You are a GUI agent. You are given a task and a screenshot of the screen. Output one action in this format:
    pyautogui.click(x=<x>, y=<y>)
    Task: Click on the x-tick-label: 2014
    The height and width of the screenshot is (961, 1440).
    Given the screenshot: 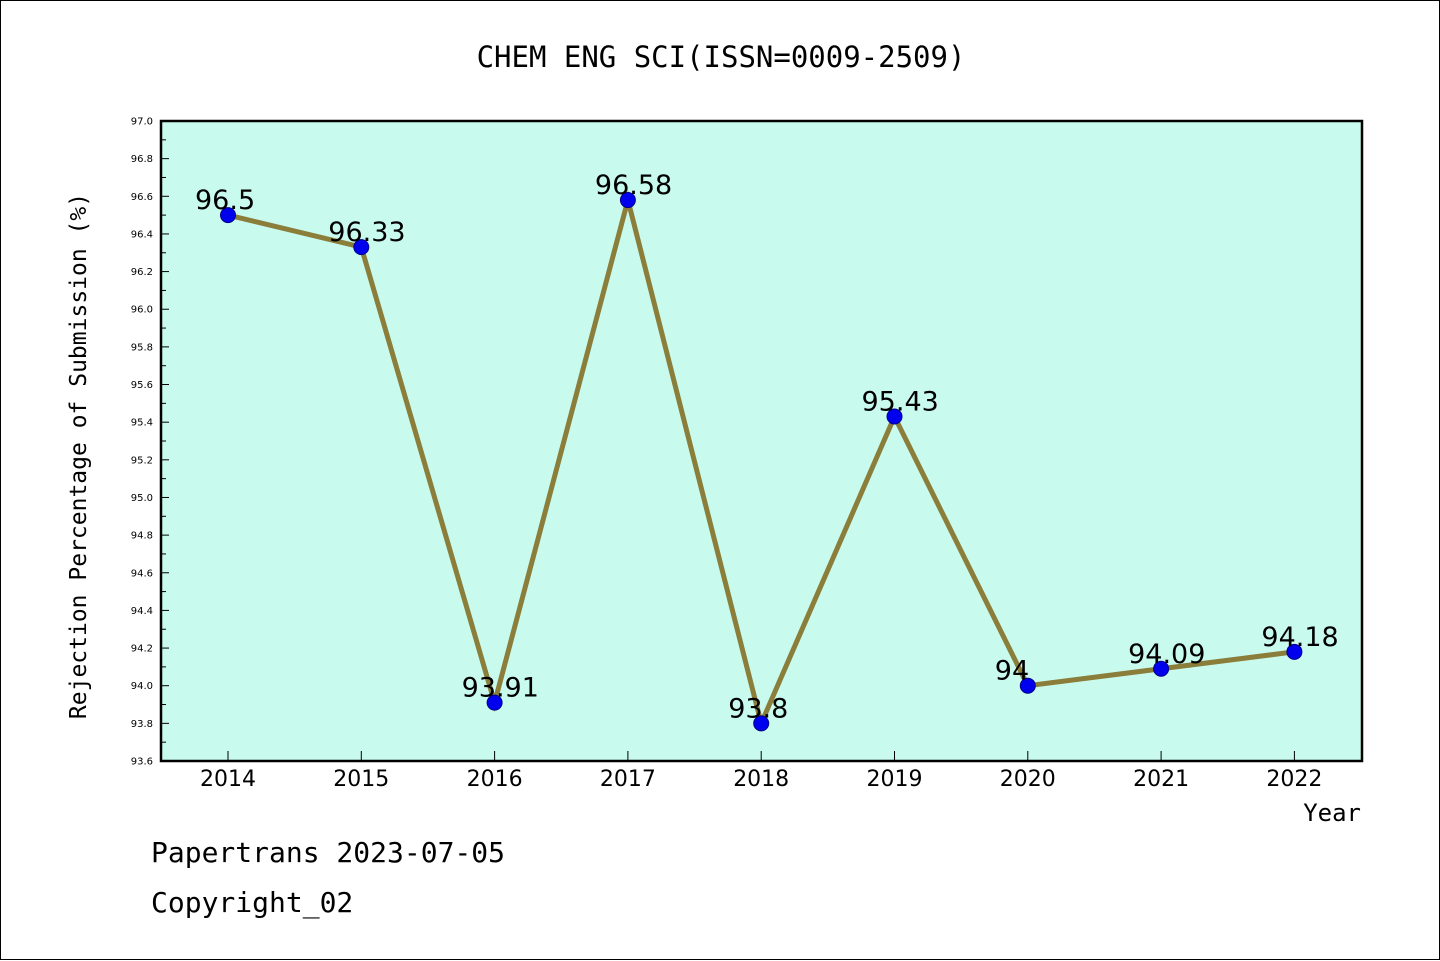 What is the action you would take?
    pyautogui.click(x=228, y=779)
    